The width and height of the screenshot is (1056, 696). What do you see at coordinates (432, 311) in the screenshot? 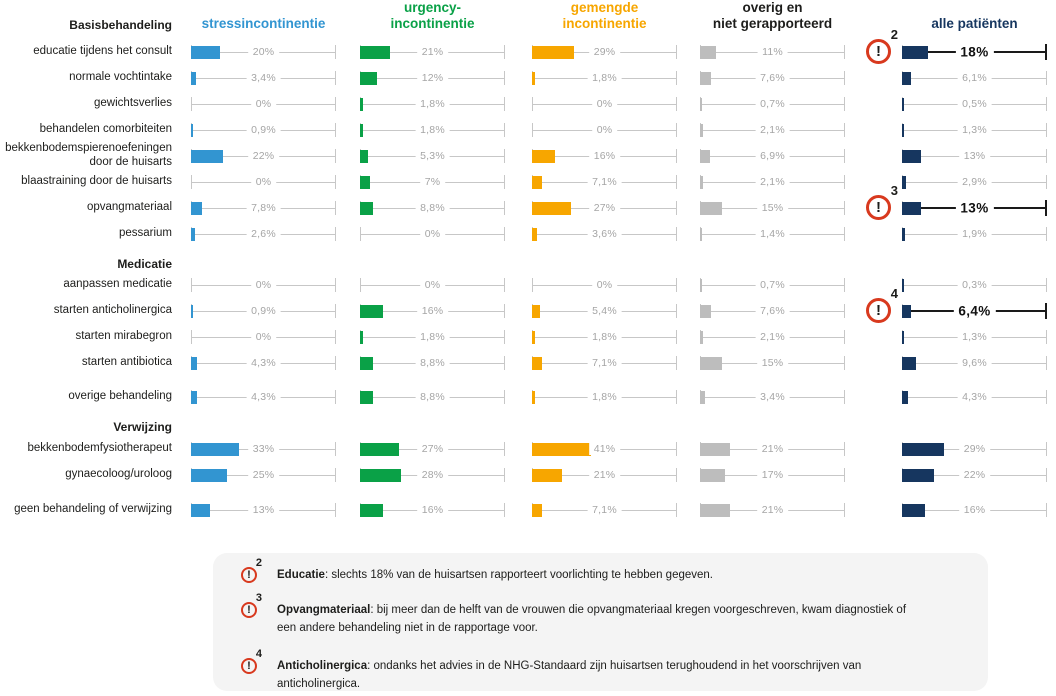
I see `bar-axis-urgency: 16%` at bounding box center [432, 311].